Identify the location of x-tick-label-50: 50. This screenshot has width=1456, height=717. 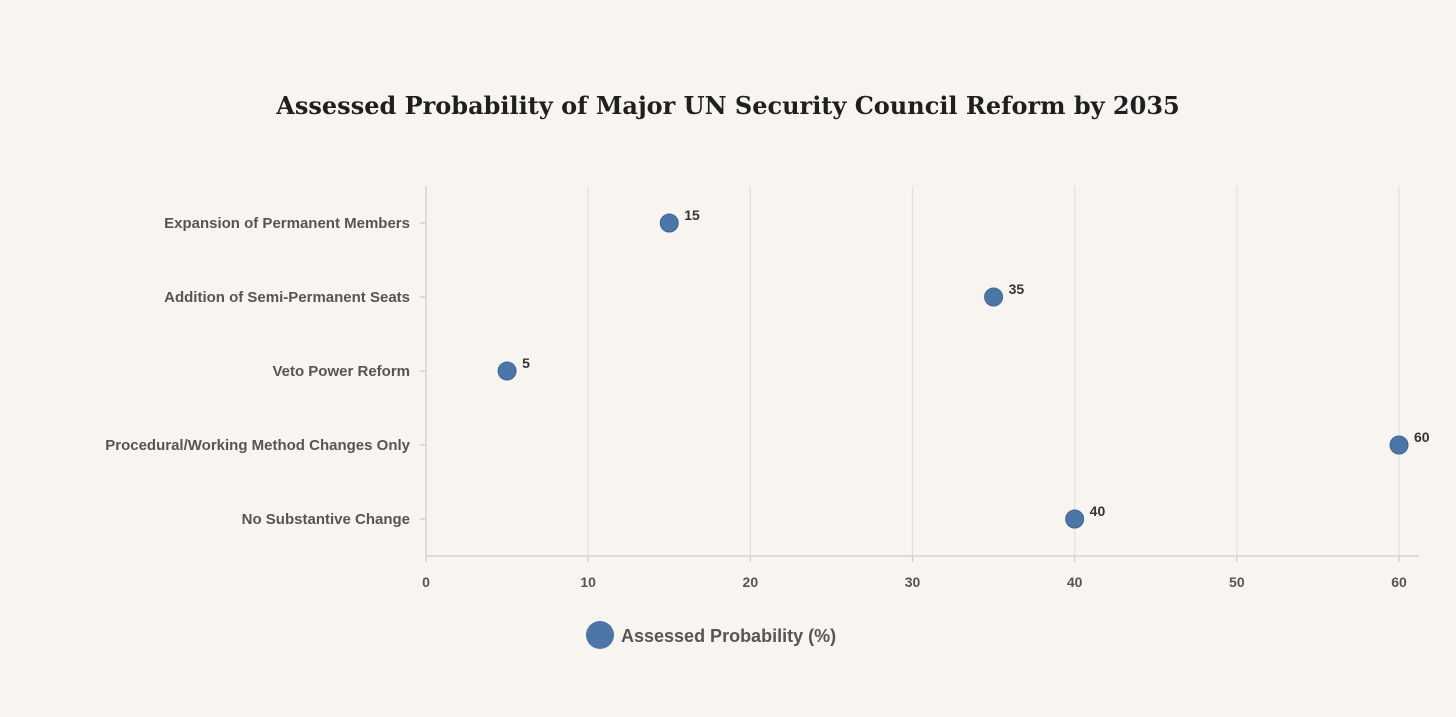
(1237, 582).